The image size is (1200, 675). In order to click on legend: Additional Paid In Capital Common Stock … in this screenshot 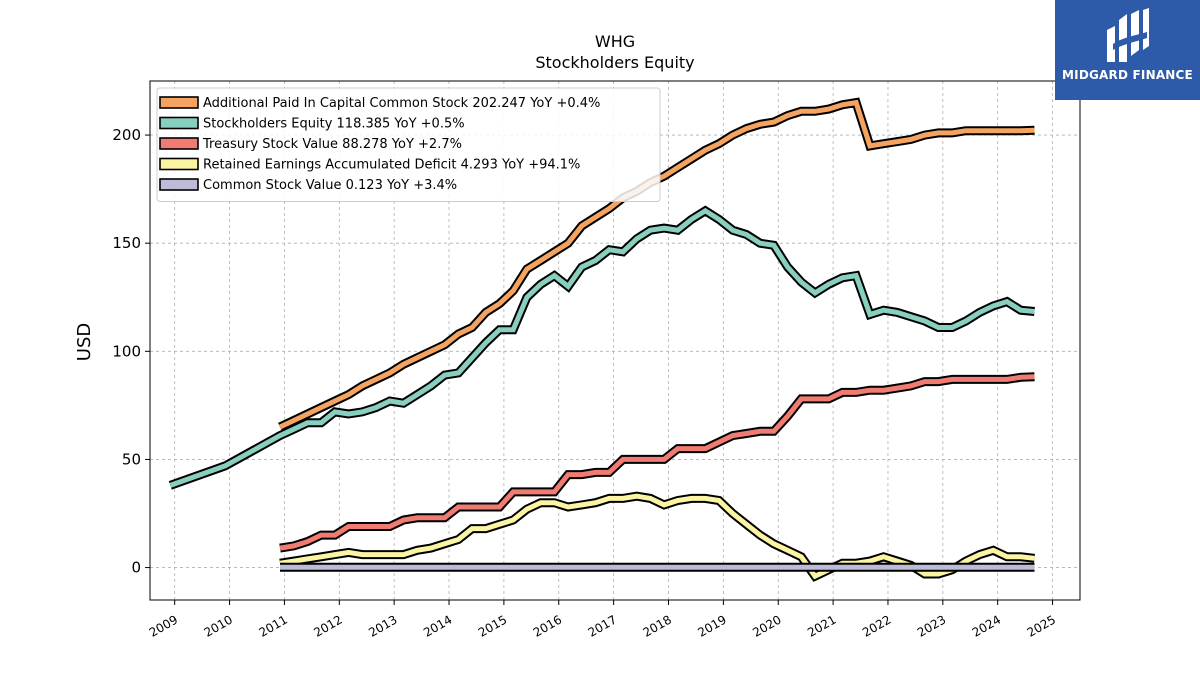, I will do `click(408, 144)`.